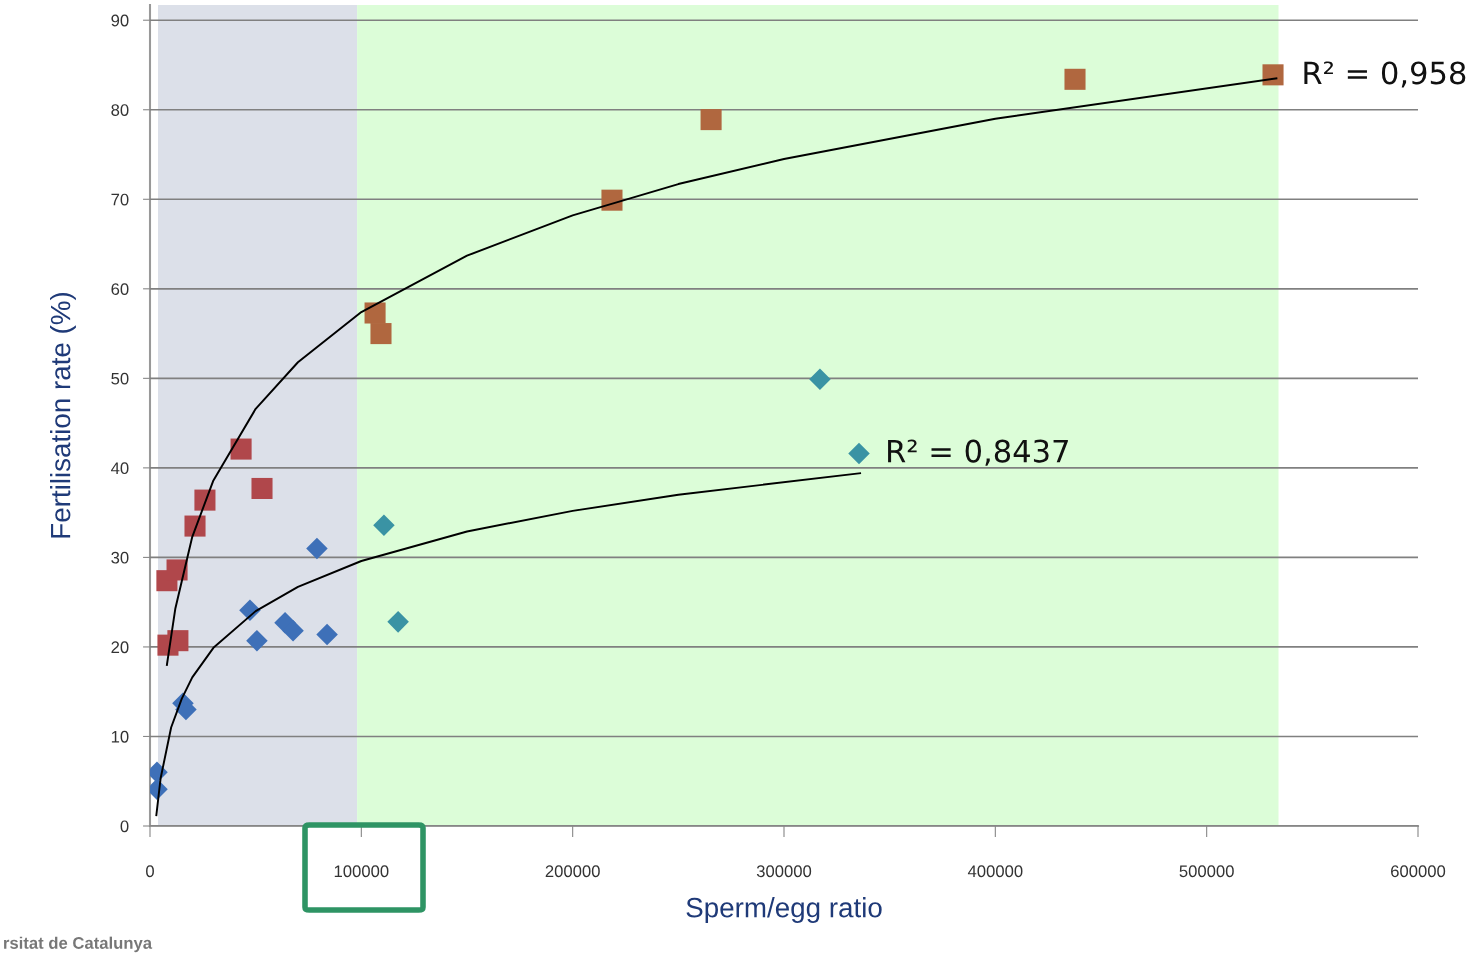 The height and width of the screenshot is (956, 1466). I want to click on annotation: R² = 0,958, so click(1385, 74).